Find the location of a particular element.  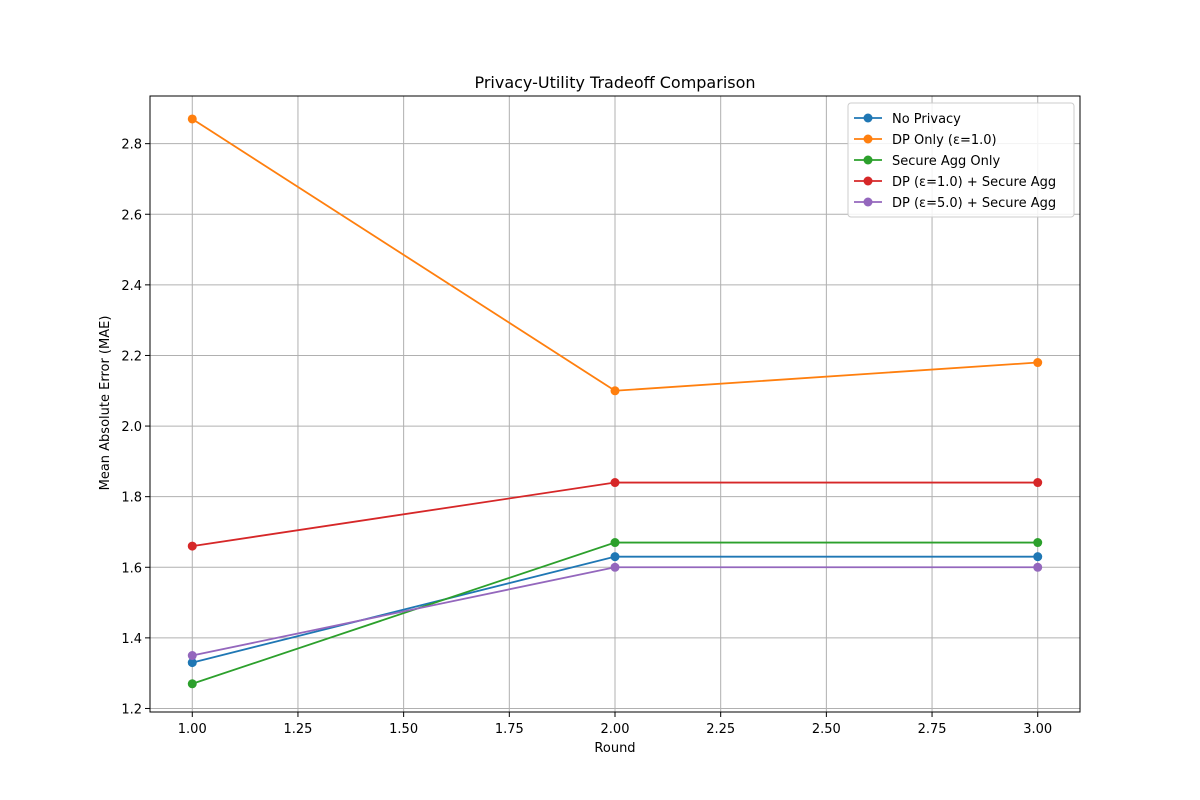

y-tick-label: 2.0 is located at coordinates (131, 427).